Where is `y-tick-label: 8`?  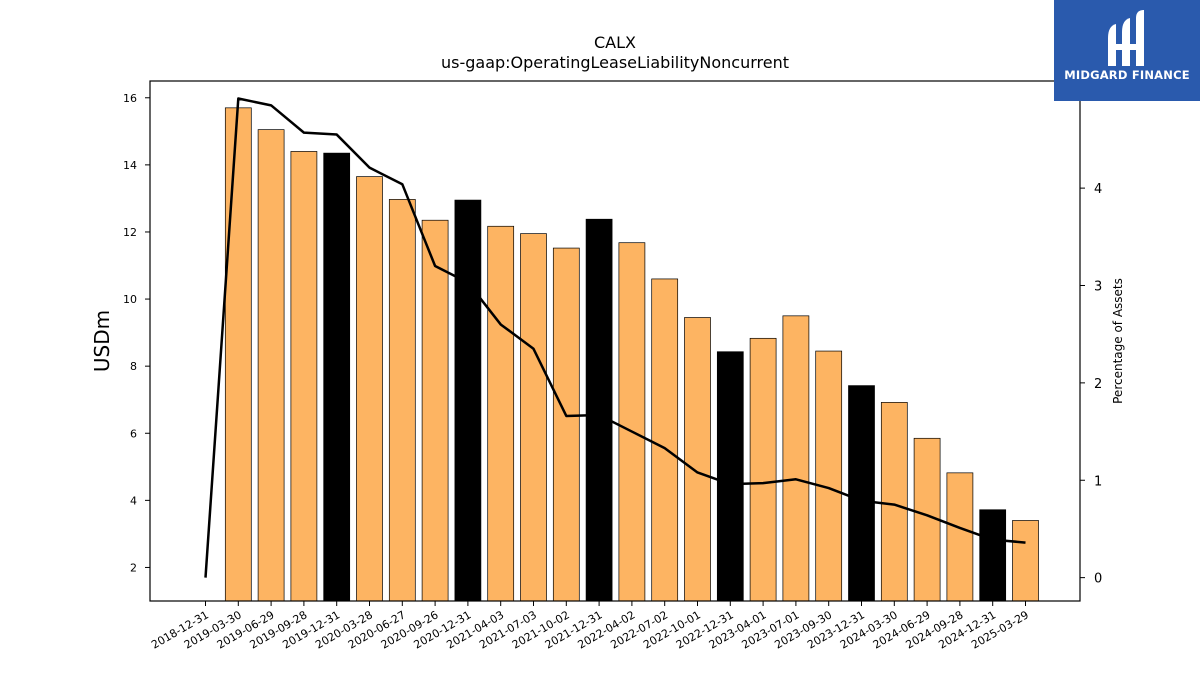 y-tick-label: 8 is located at coordinates (133, 366).